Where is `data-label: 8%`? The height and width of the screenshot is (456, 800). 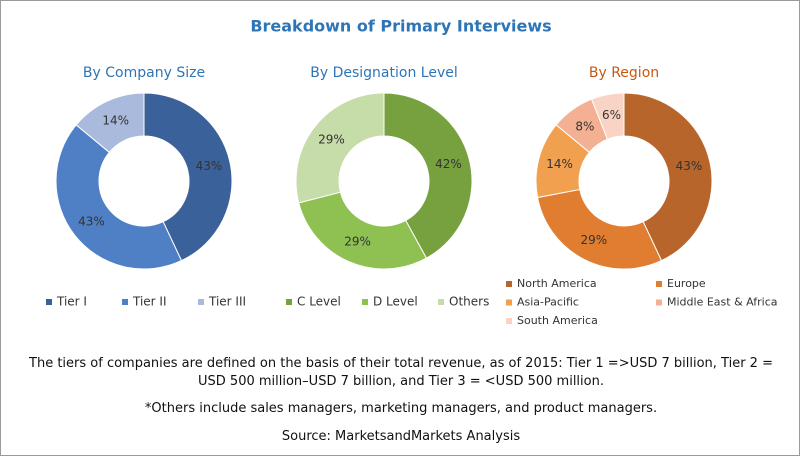 data-label: 8% is located at coordinates (584, 127).